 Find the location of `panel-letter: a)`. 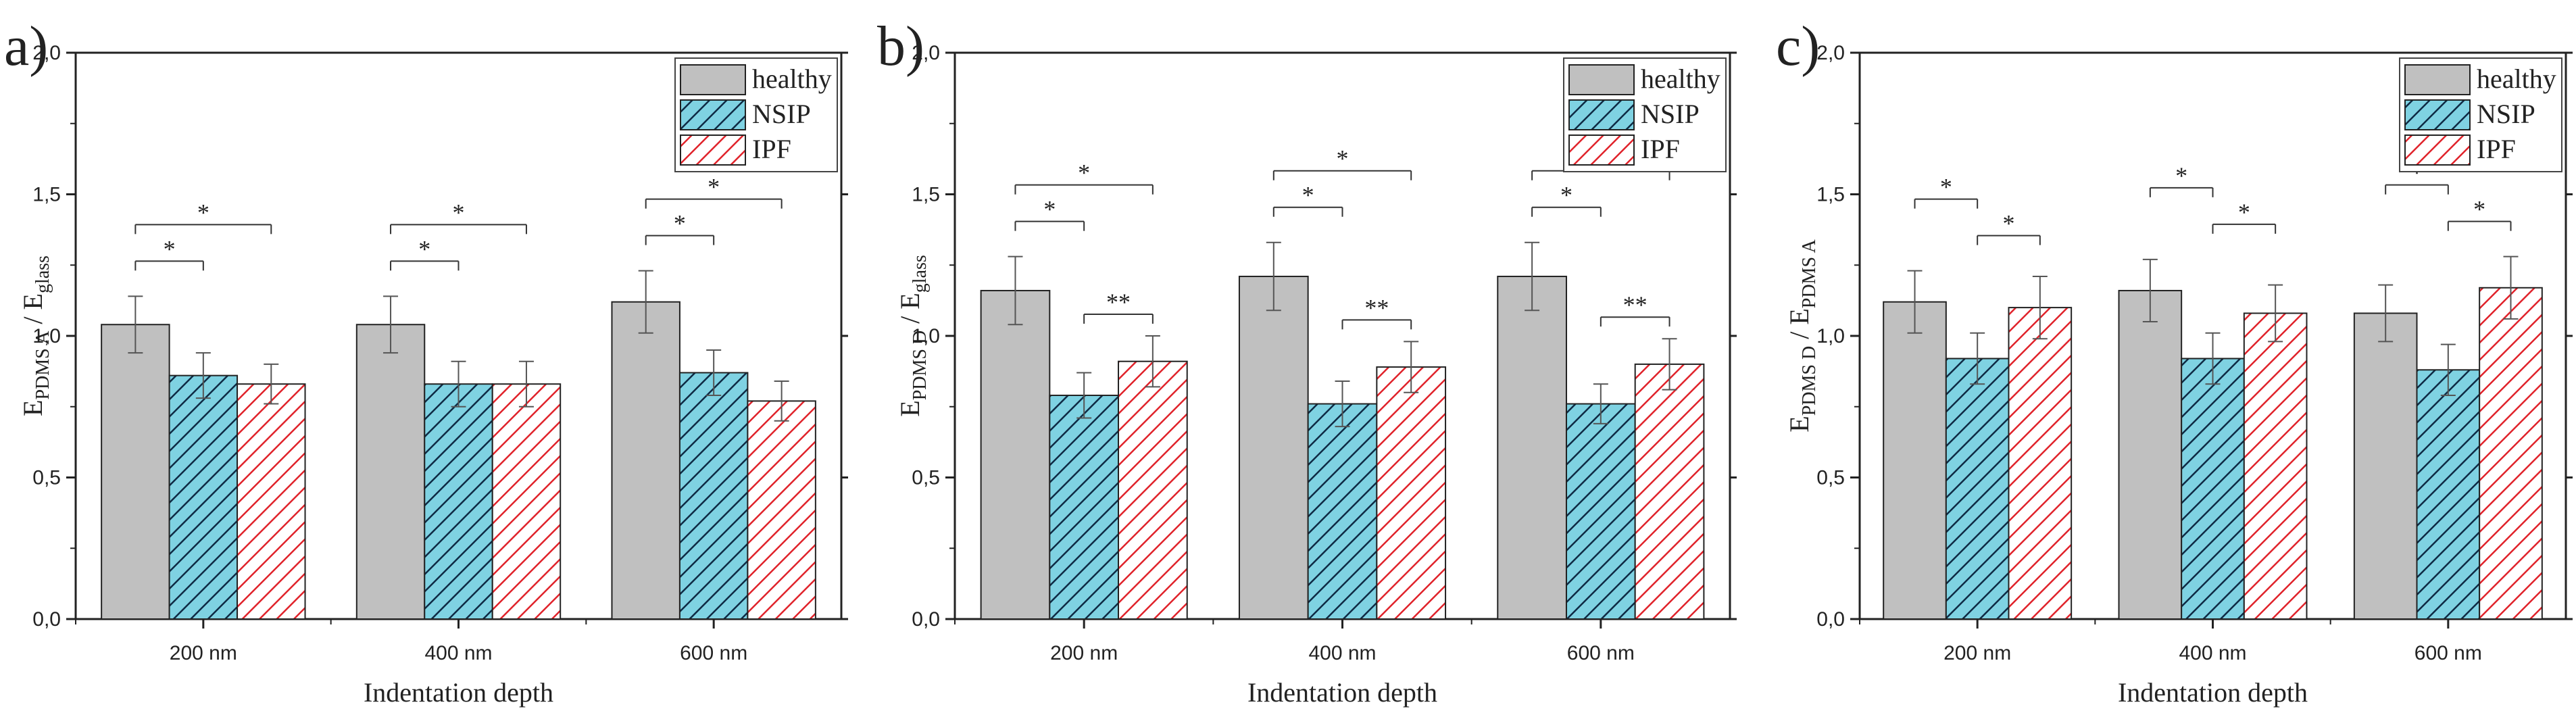

panel-letter: a) is located at coordinates (26, 46).